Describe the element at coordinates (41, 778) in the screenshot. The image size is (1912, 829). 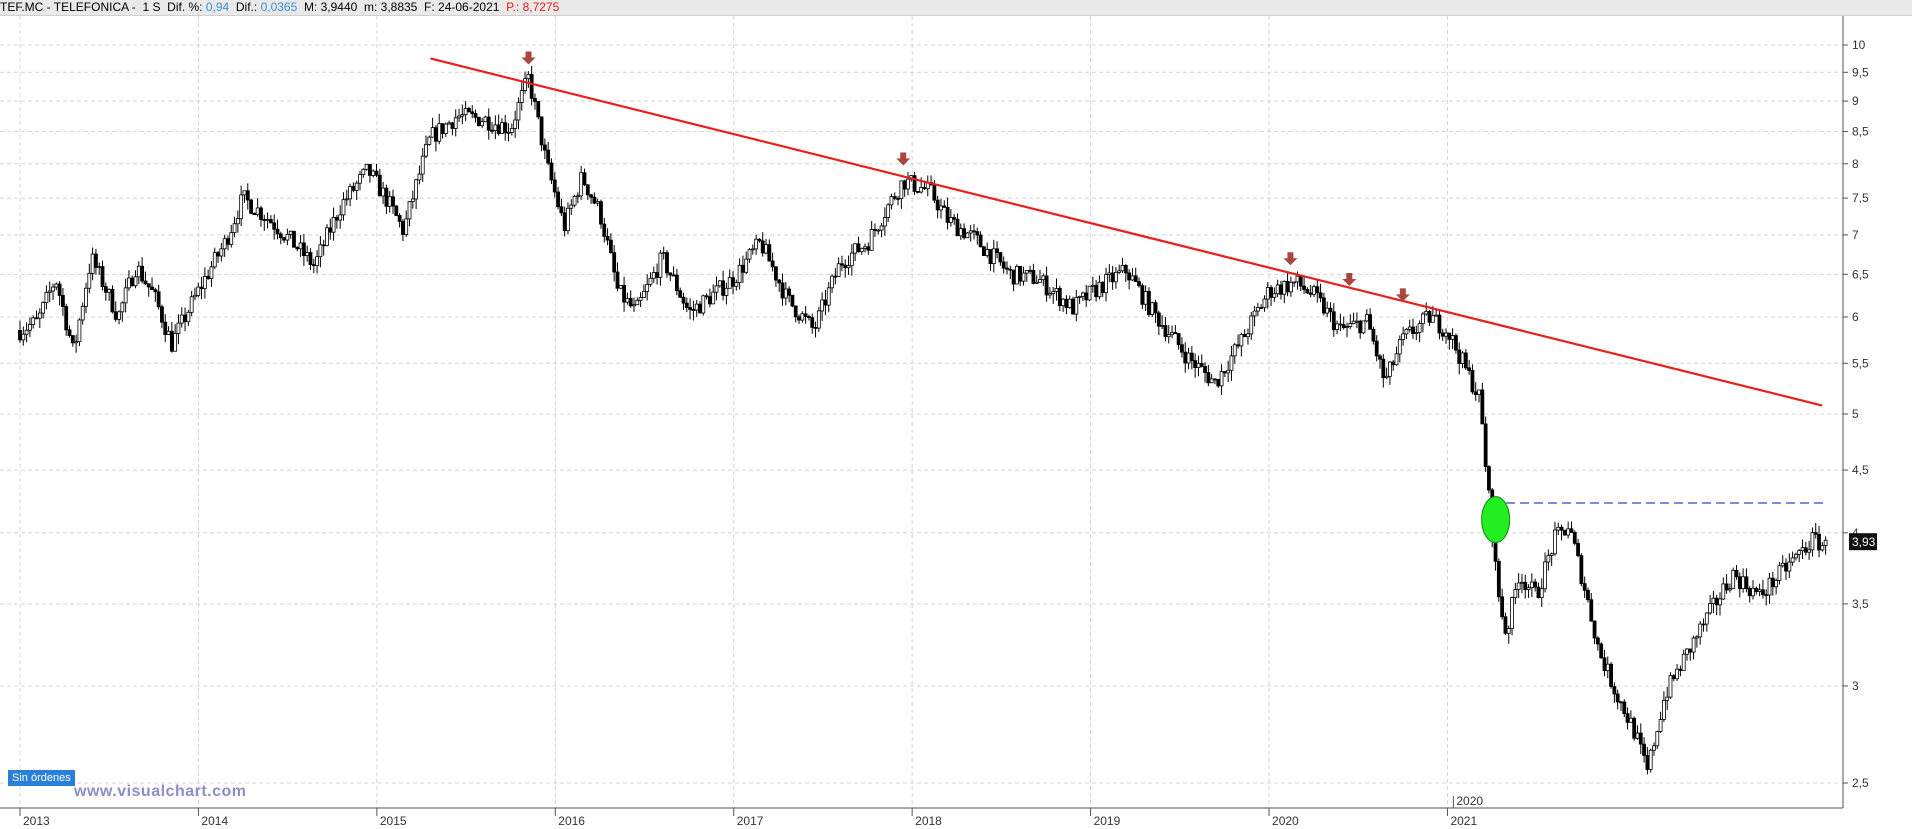
I see `orders-badge: Sin órdenes` at that location.